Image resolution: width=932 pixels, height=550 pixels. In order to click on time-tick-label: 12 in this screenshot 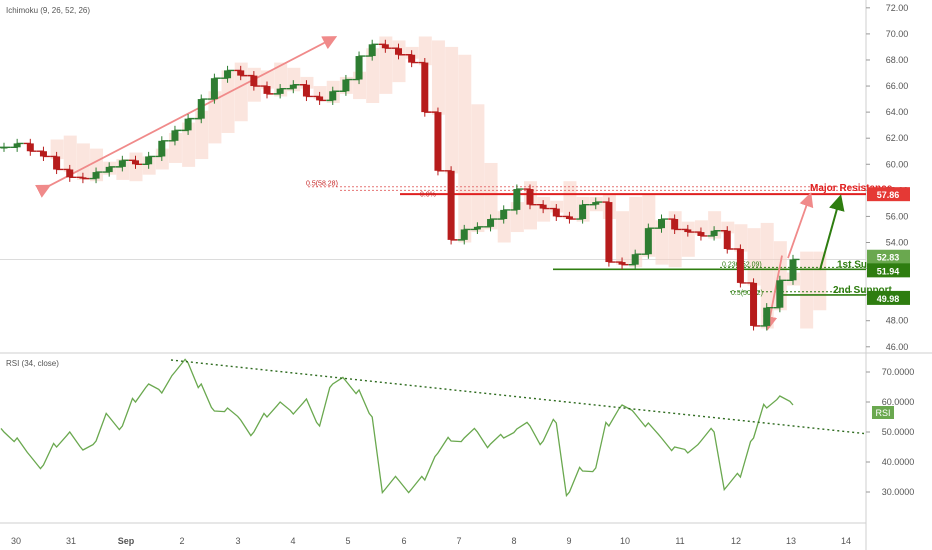, I will do `click(736, 541)`.